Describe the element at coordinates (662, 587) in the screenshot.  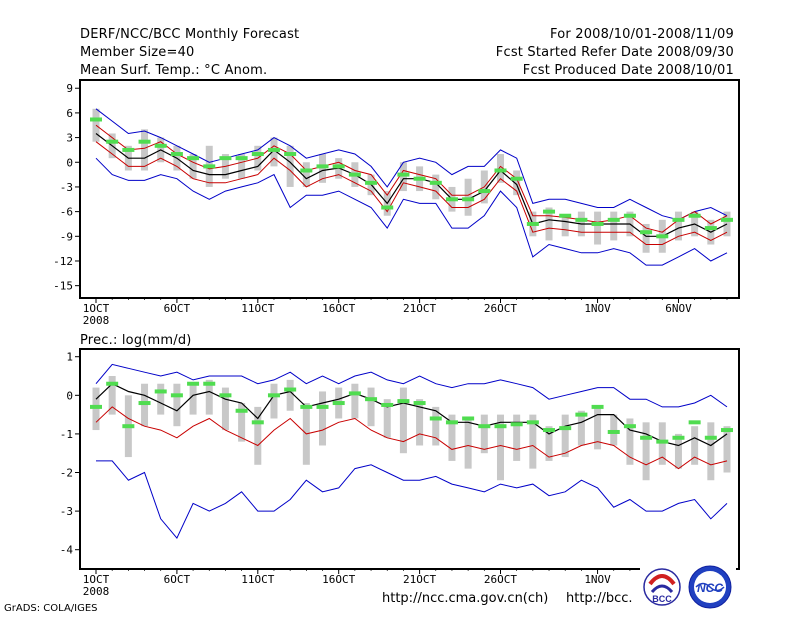
I see `bcc-logo-icon: BCC` at that location.